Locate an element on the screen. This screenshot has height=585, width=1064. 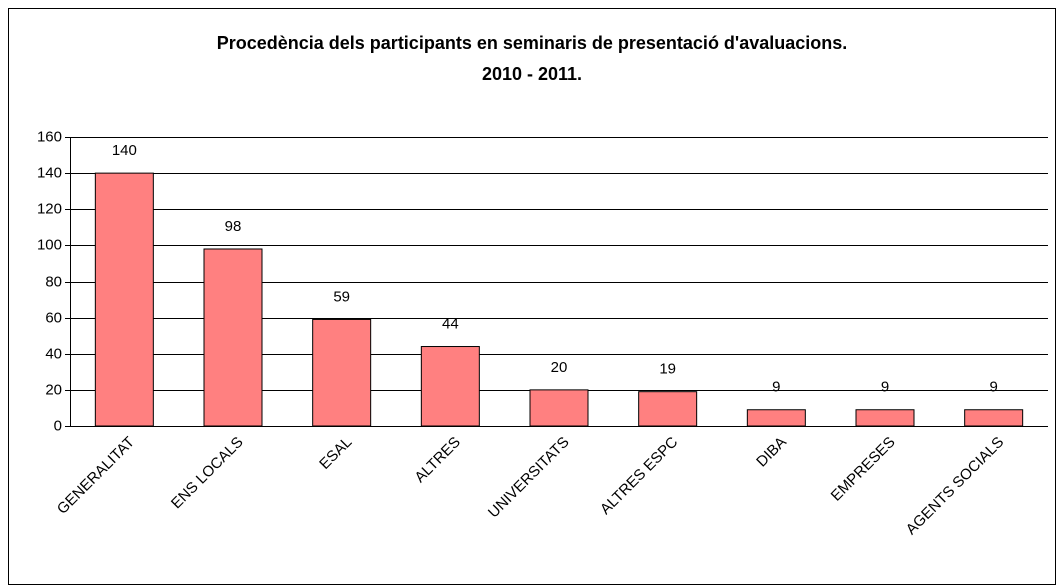
y-tick-label: 160 is located at coordinates (49, 136).